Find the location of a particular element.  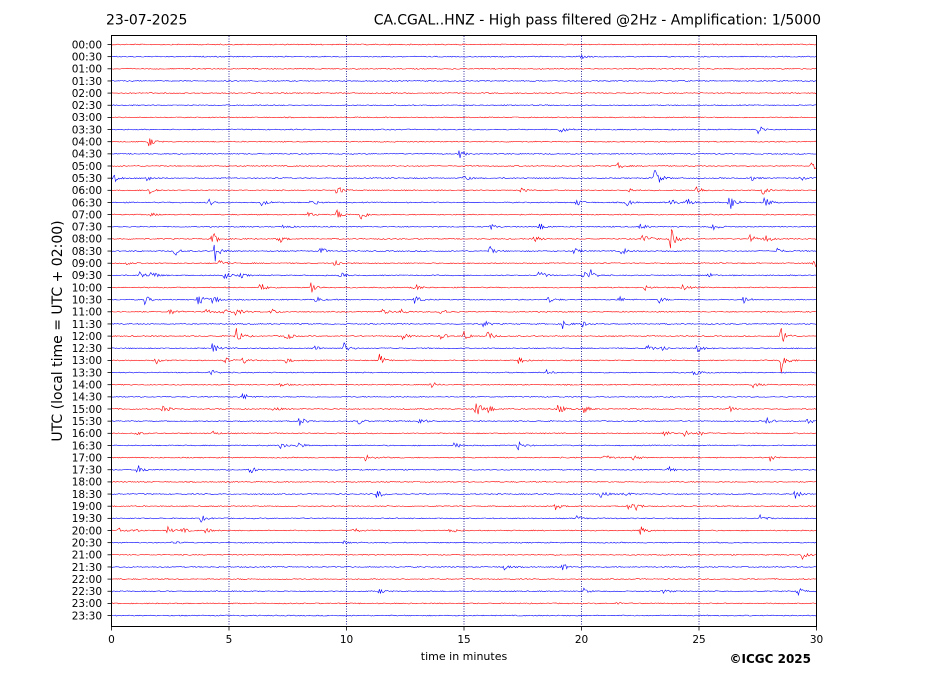

y-tick-label: 14:00 is located at coordinates (87, 386).